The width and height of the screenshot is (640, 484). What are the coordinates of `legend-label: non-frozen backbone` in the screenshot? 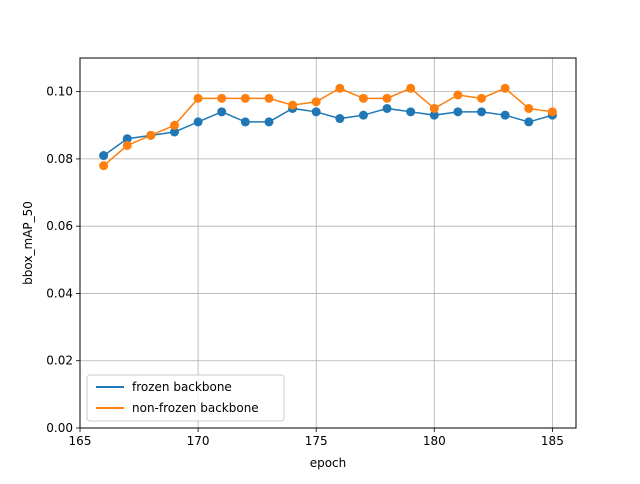 It's located at (195, 408).